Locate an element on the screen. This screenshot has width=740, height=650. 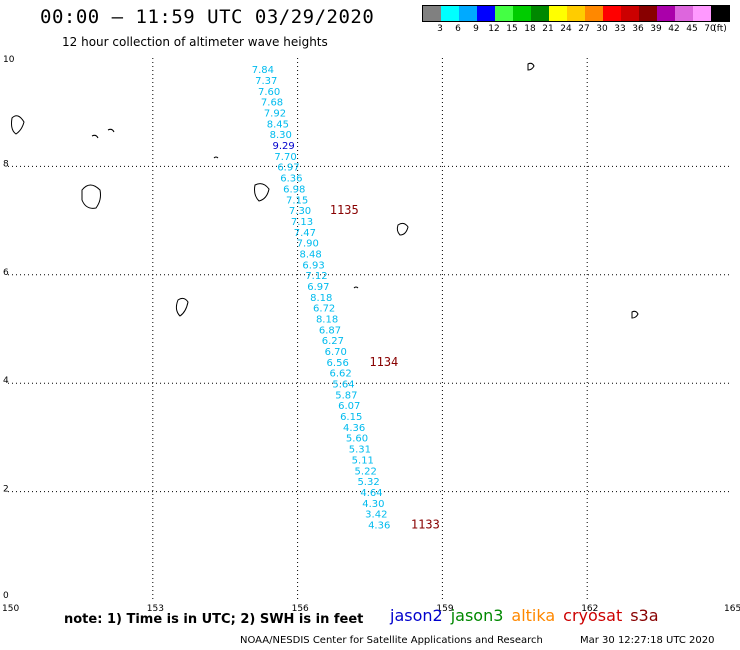
swh-value: 7.47 is located at coordinates (305, 233).